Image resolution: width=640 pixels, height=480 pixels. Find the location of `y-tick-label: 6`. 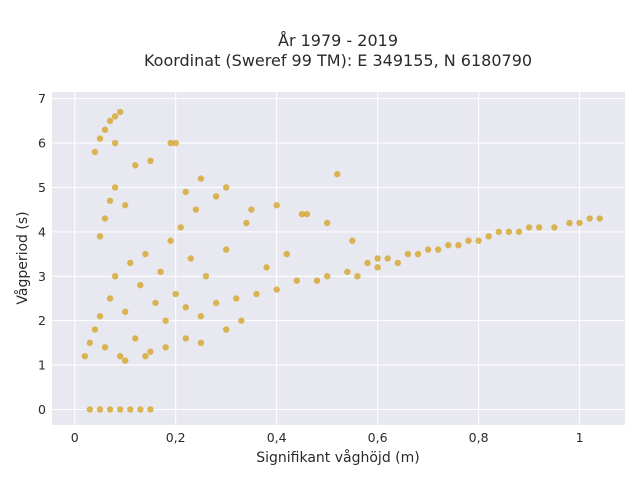

y-tick-label: 6 is located at coordinates (42, 143).